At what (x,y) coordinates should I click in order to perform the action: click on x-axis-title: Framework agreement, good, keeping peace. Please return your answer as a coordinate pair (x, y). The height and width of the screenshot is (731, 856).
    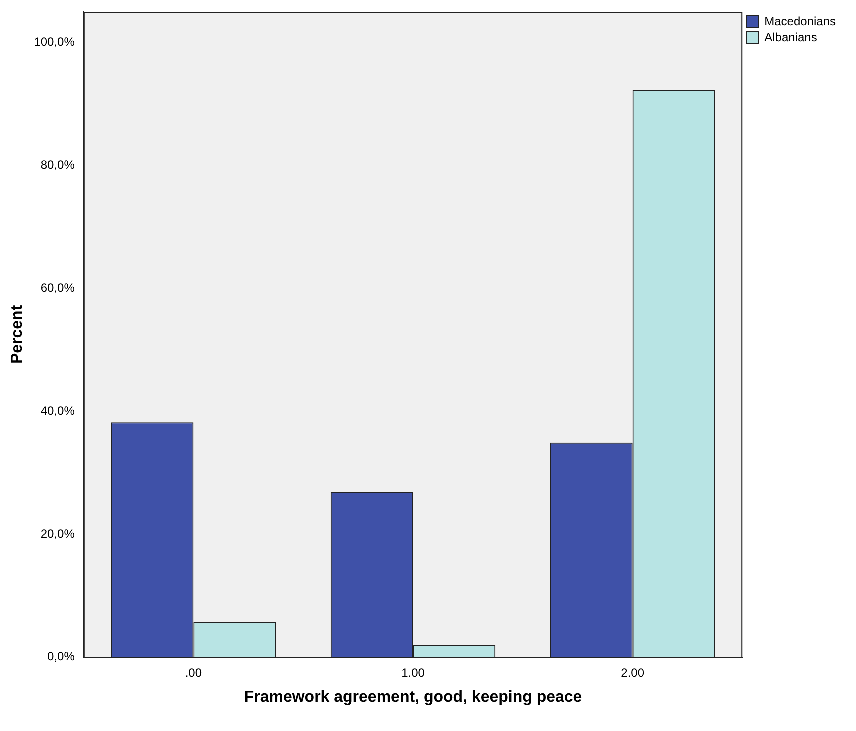
    Looking at the image, I should click on (413, 697).